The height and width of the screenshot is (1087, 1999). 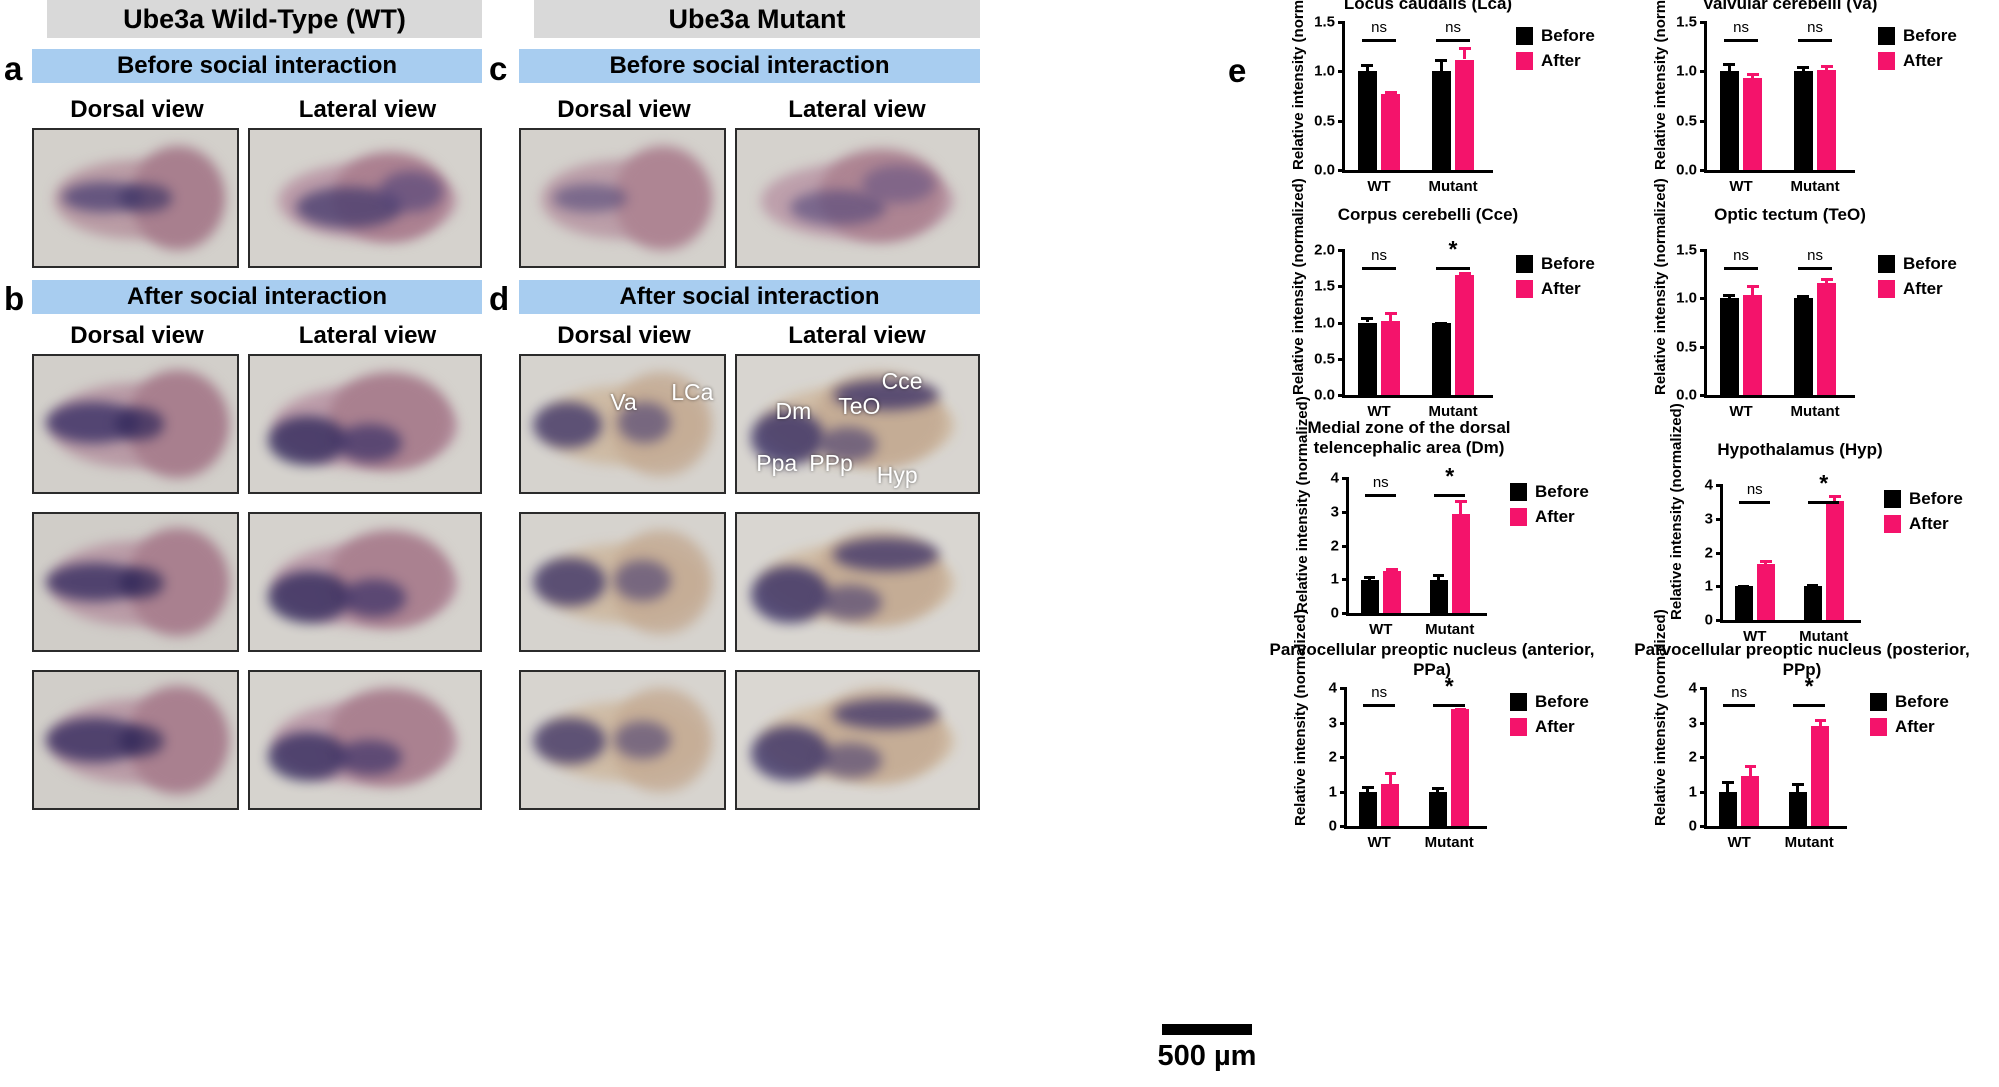 I want to click on bar-ppa-mutant-before, so click(x=1438, y=809).